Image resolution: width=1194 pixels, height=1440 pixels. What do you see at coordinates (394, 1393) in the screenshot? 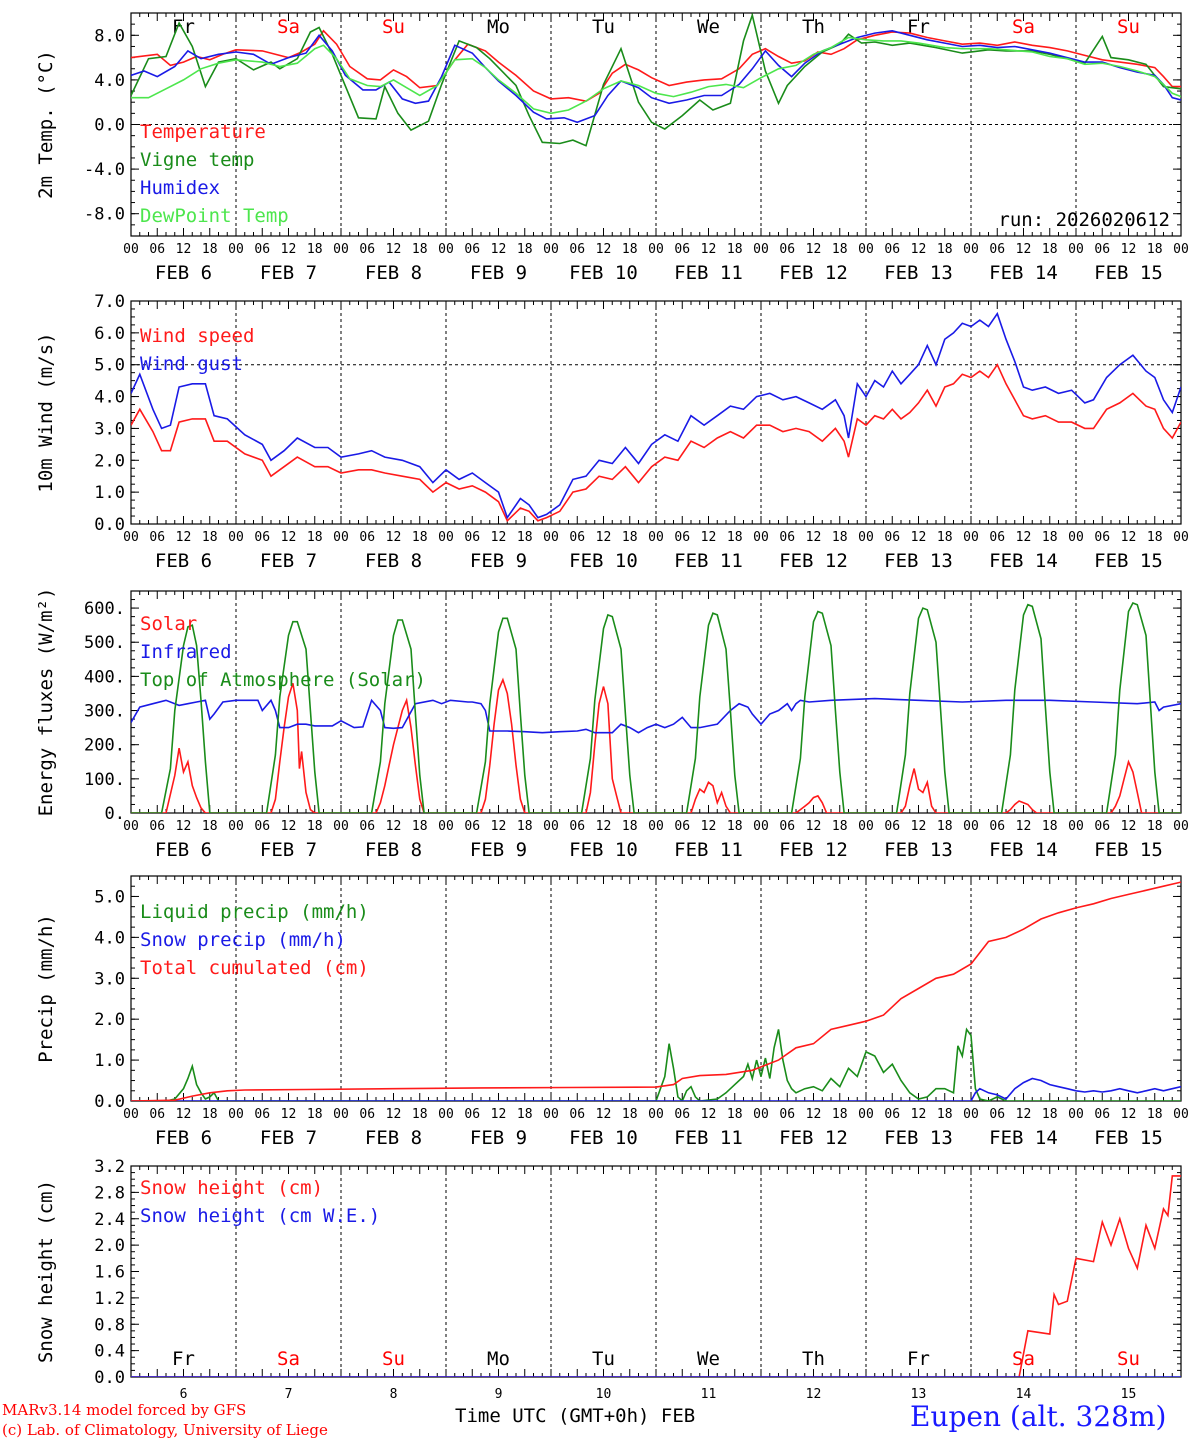
I see `day-number-label: 8` at bounding box center [394, 1393].